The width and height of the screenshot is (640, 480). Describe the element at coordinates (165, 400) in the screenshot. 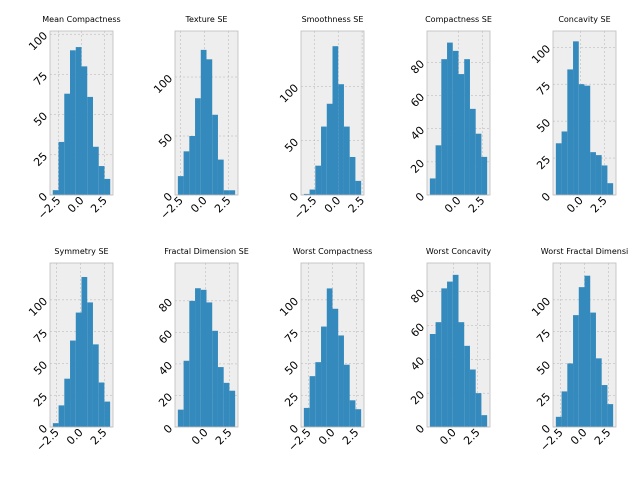

I see `y-tick-label: 20` at that location.